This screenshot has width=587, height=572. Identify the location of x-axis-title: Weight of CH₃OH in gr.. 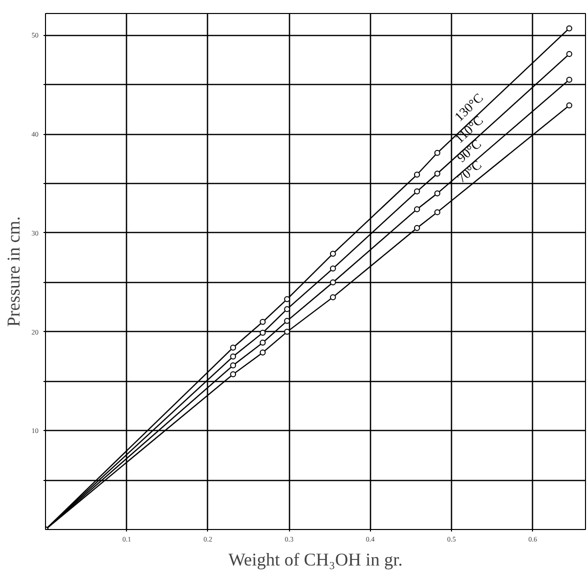
(315, 560).